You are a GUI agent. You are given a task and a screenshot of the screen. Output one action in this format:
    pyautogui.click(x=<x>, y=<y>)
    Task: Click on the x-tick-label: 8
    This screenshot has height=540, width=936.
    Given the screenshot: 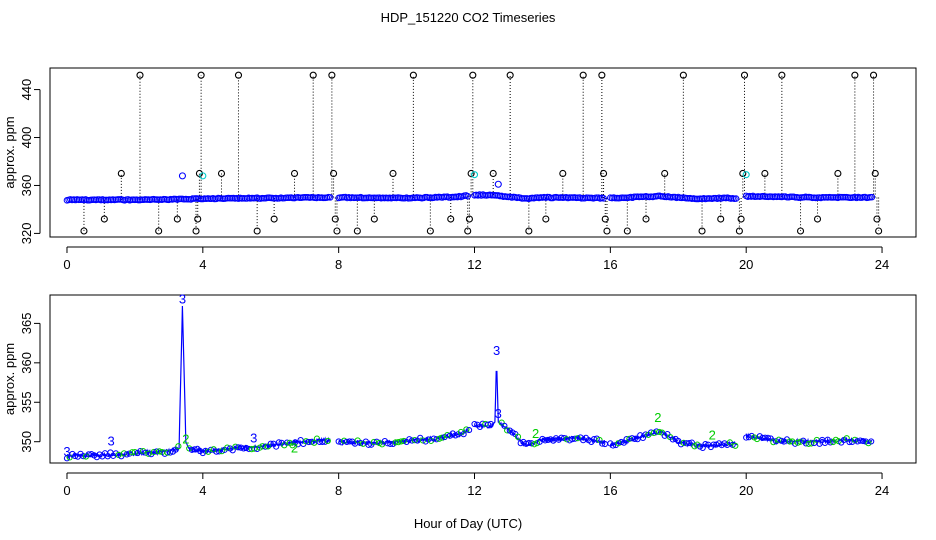 What is the action you would take?
    pyautogui.click(x=338, y=264)
    